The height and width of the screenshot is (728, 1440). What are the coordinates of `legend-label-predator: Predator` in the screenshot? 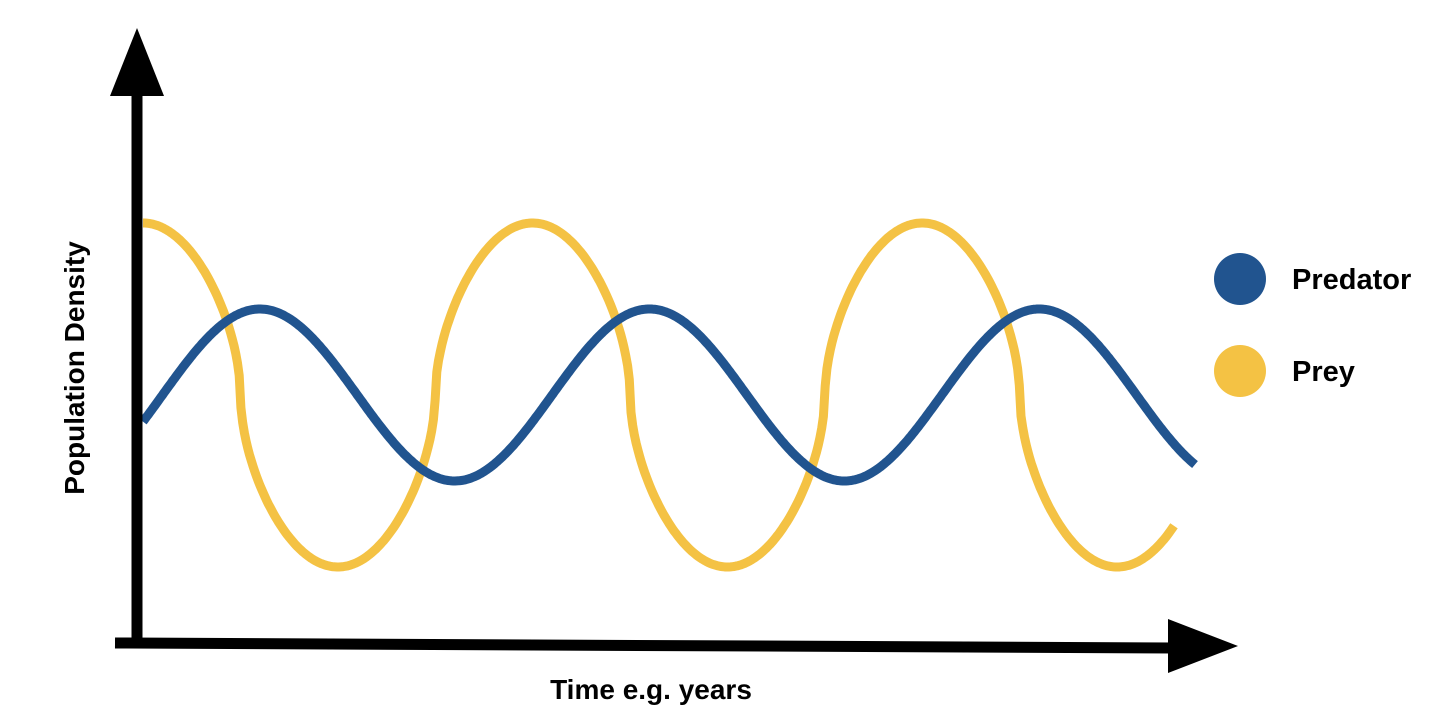 It's located at (1351, 280).